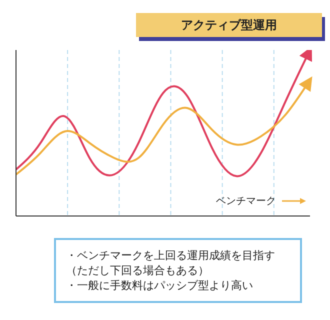 The width and height of the screenshot is (330, 320). Describe the element at coordinates (160, 285) in the screenshot. I see `text: ・一般に手数料はパッシブ型より高い` at that location.